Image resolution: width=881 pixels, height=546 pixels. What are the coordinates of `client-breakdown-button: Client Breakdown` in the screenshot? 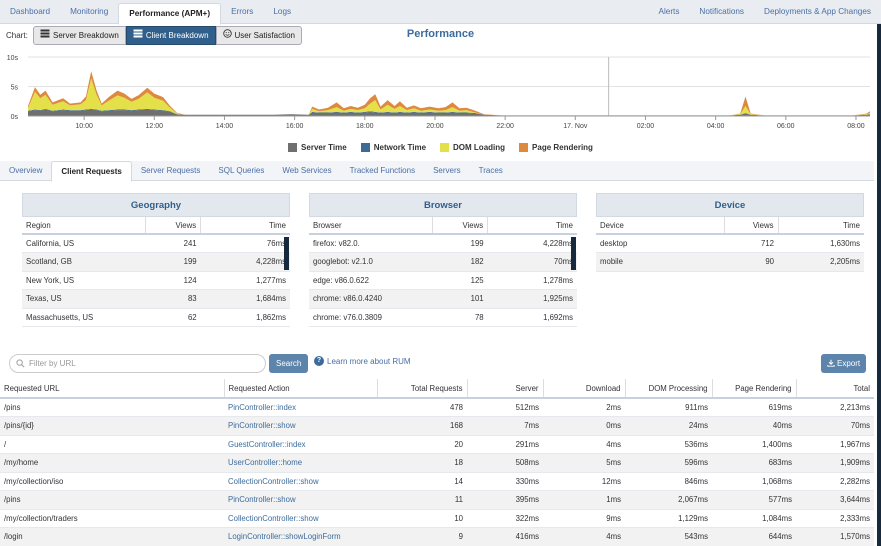 It's located at (170, 35).